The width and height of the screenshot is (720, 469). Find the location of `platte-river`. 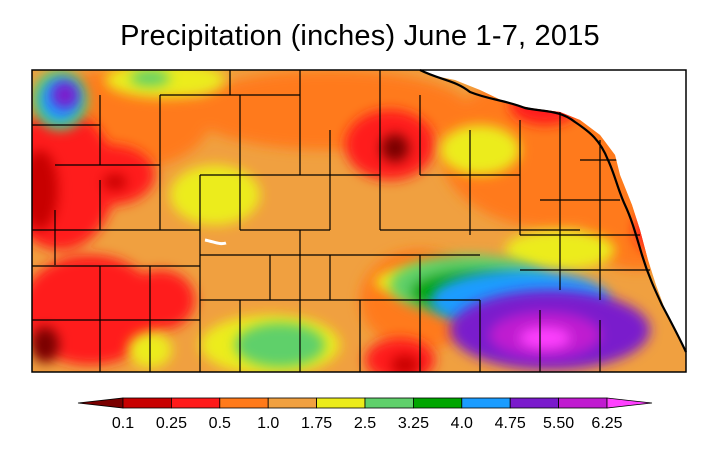

platte-river is located at coordinates (215, 242).